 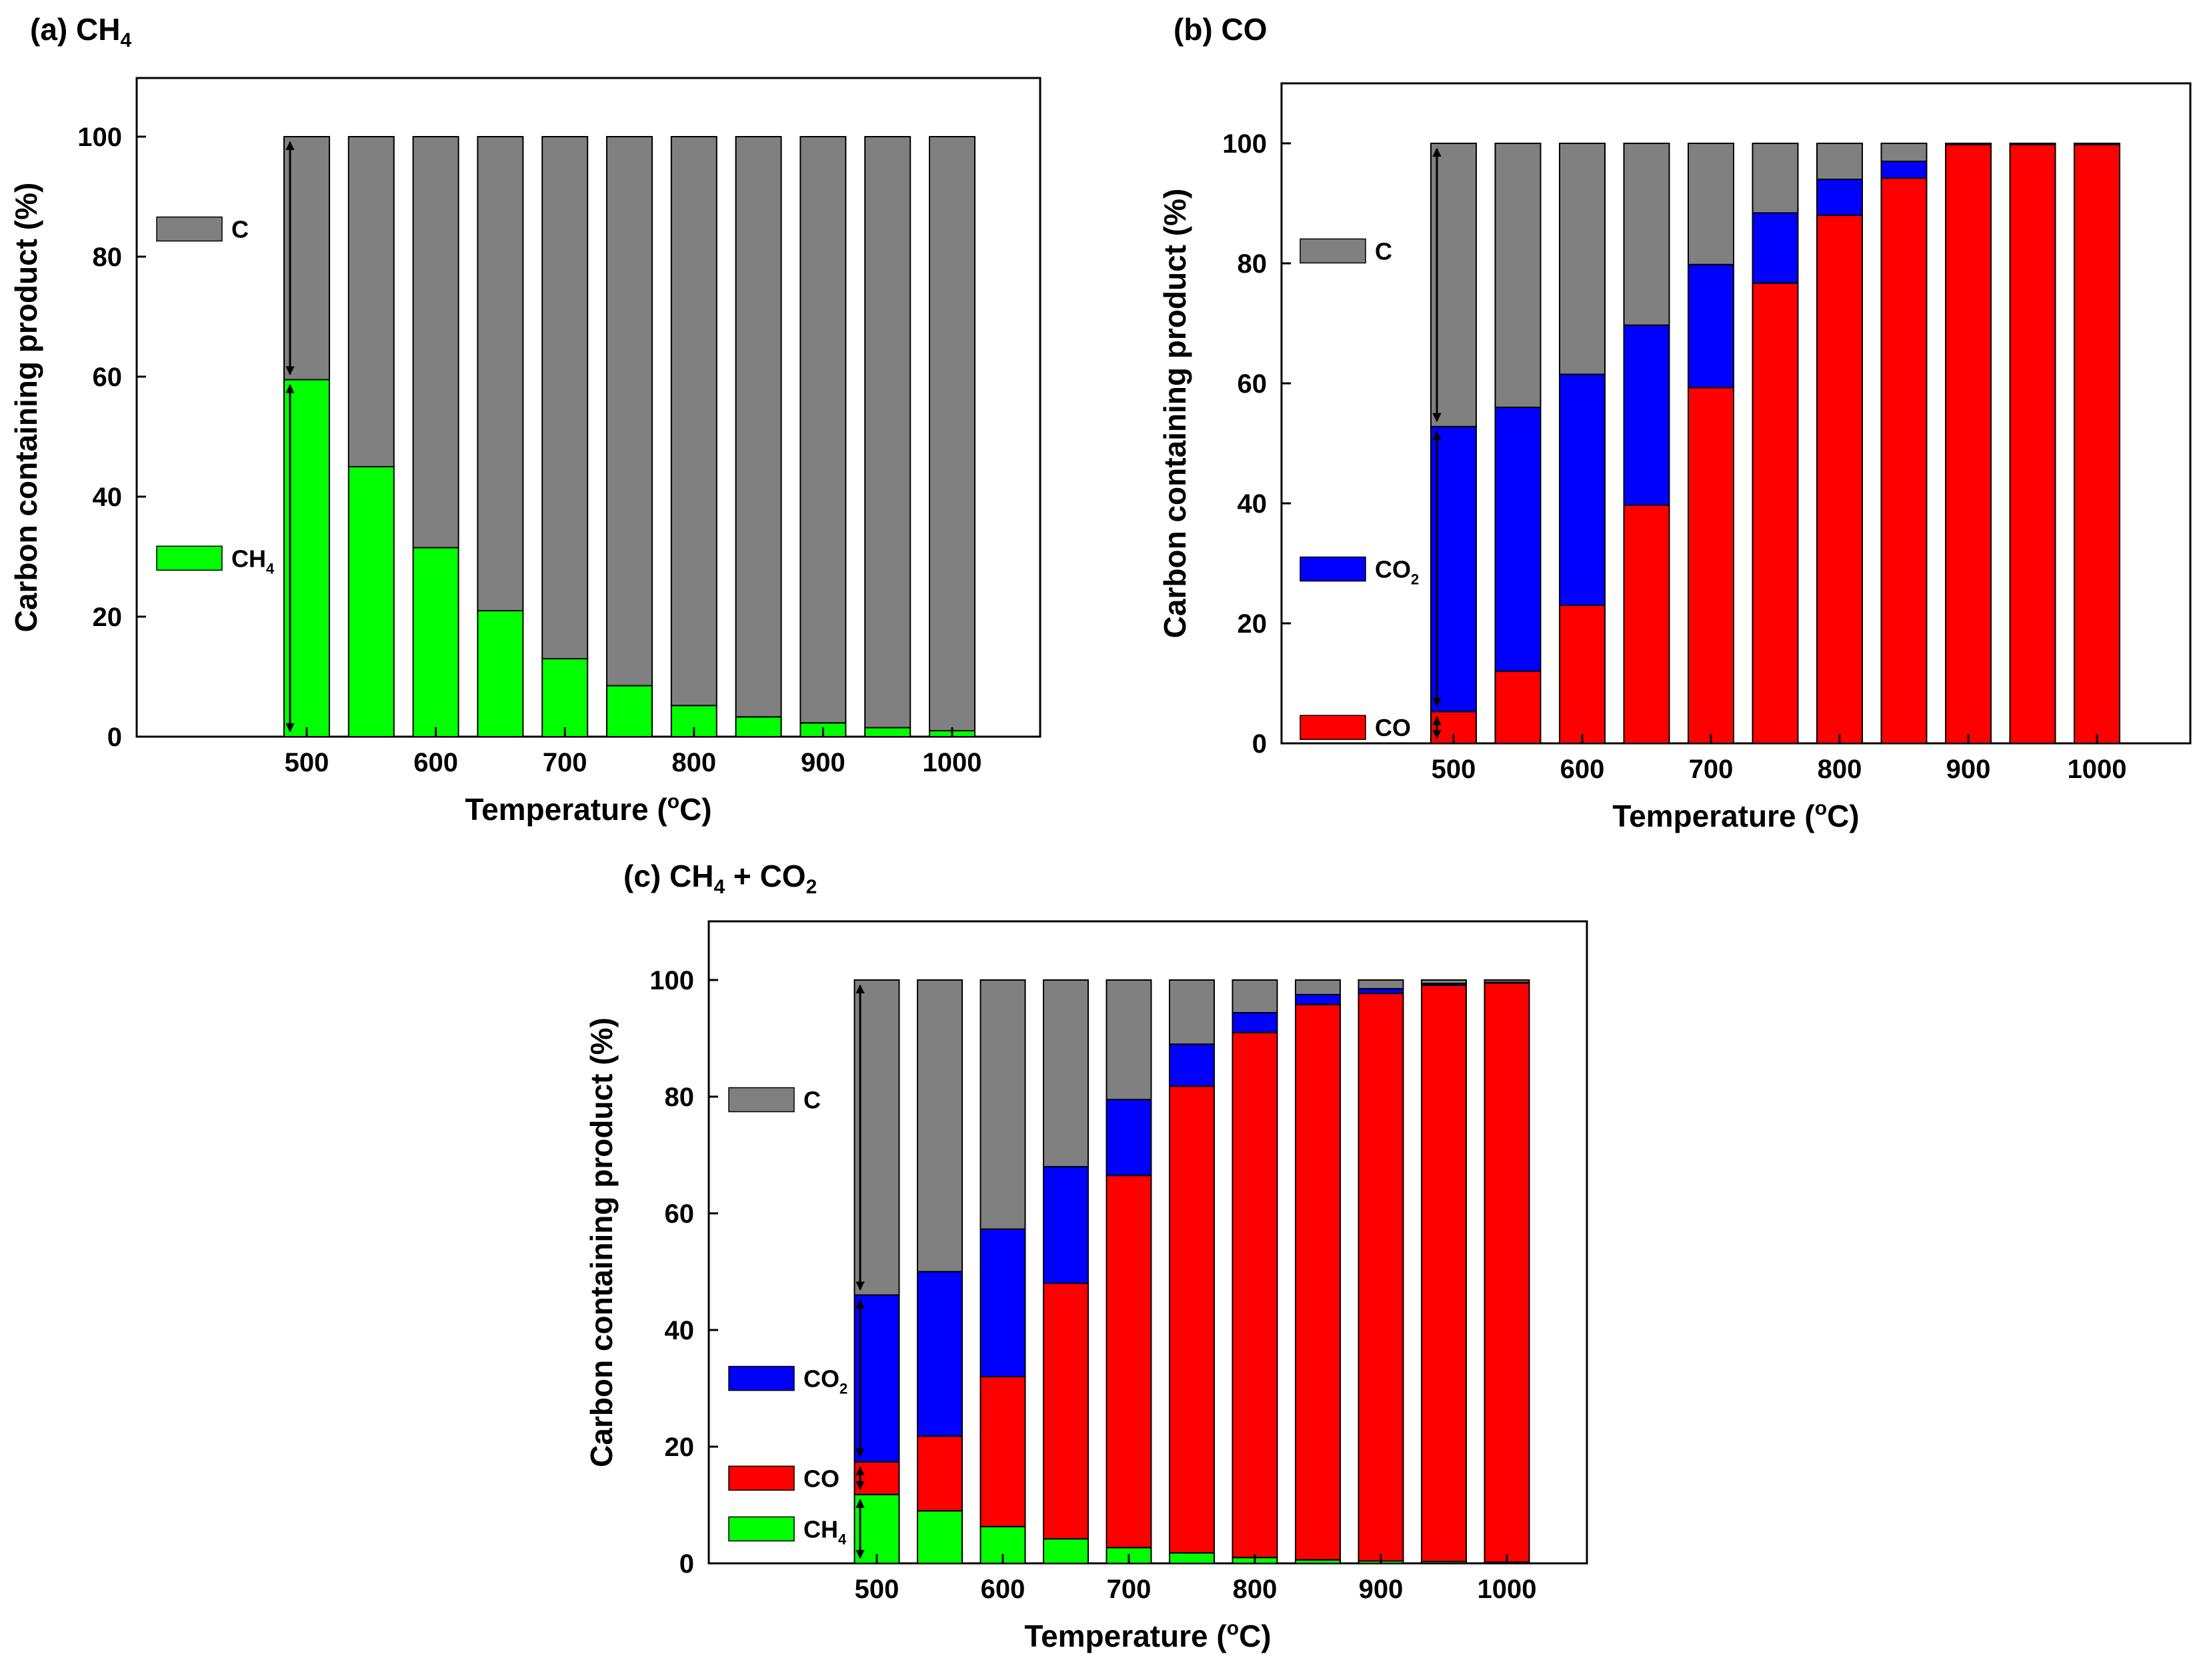 I want to click on x-tick-label: 800, so click(x=693, y=762).